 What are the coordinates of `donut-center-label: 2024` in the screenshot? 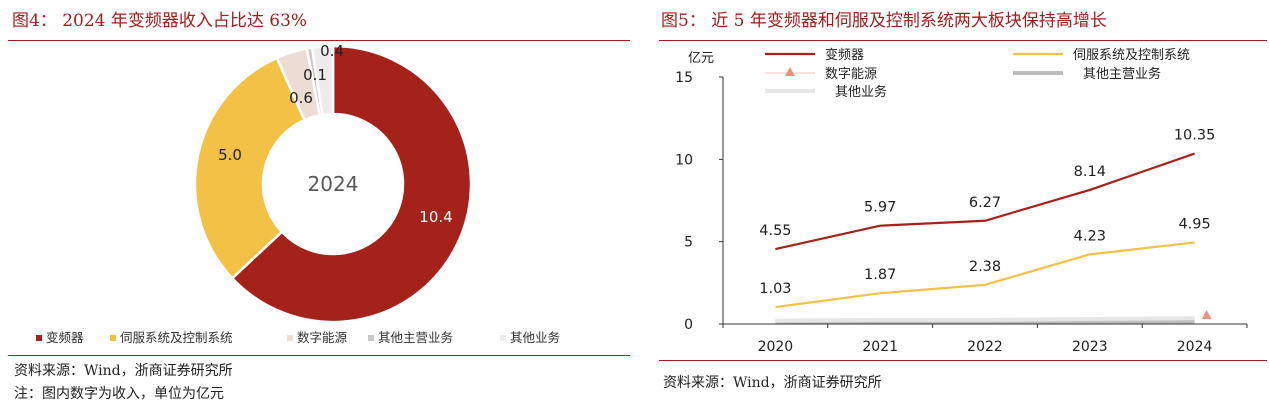 It's located at (333, 184).